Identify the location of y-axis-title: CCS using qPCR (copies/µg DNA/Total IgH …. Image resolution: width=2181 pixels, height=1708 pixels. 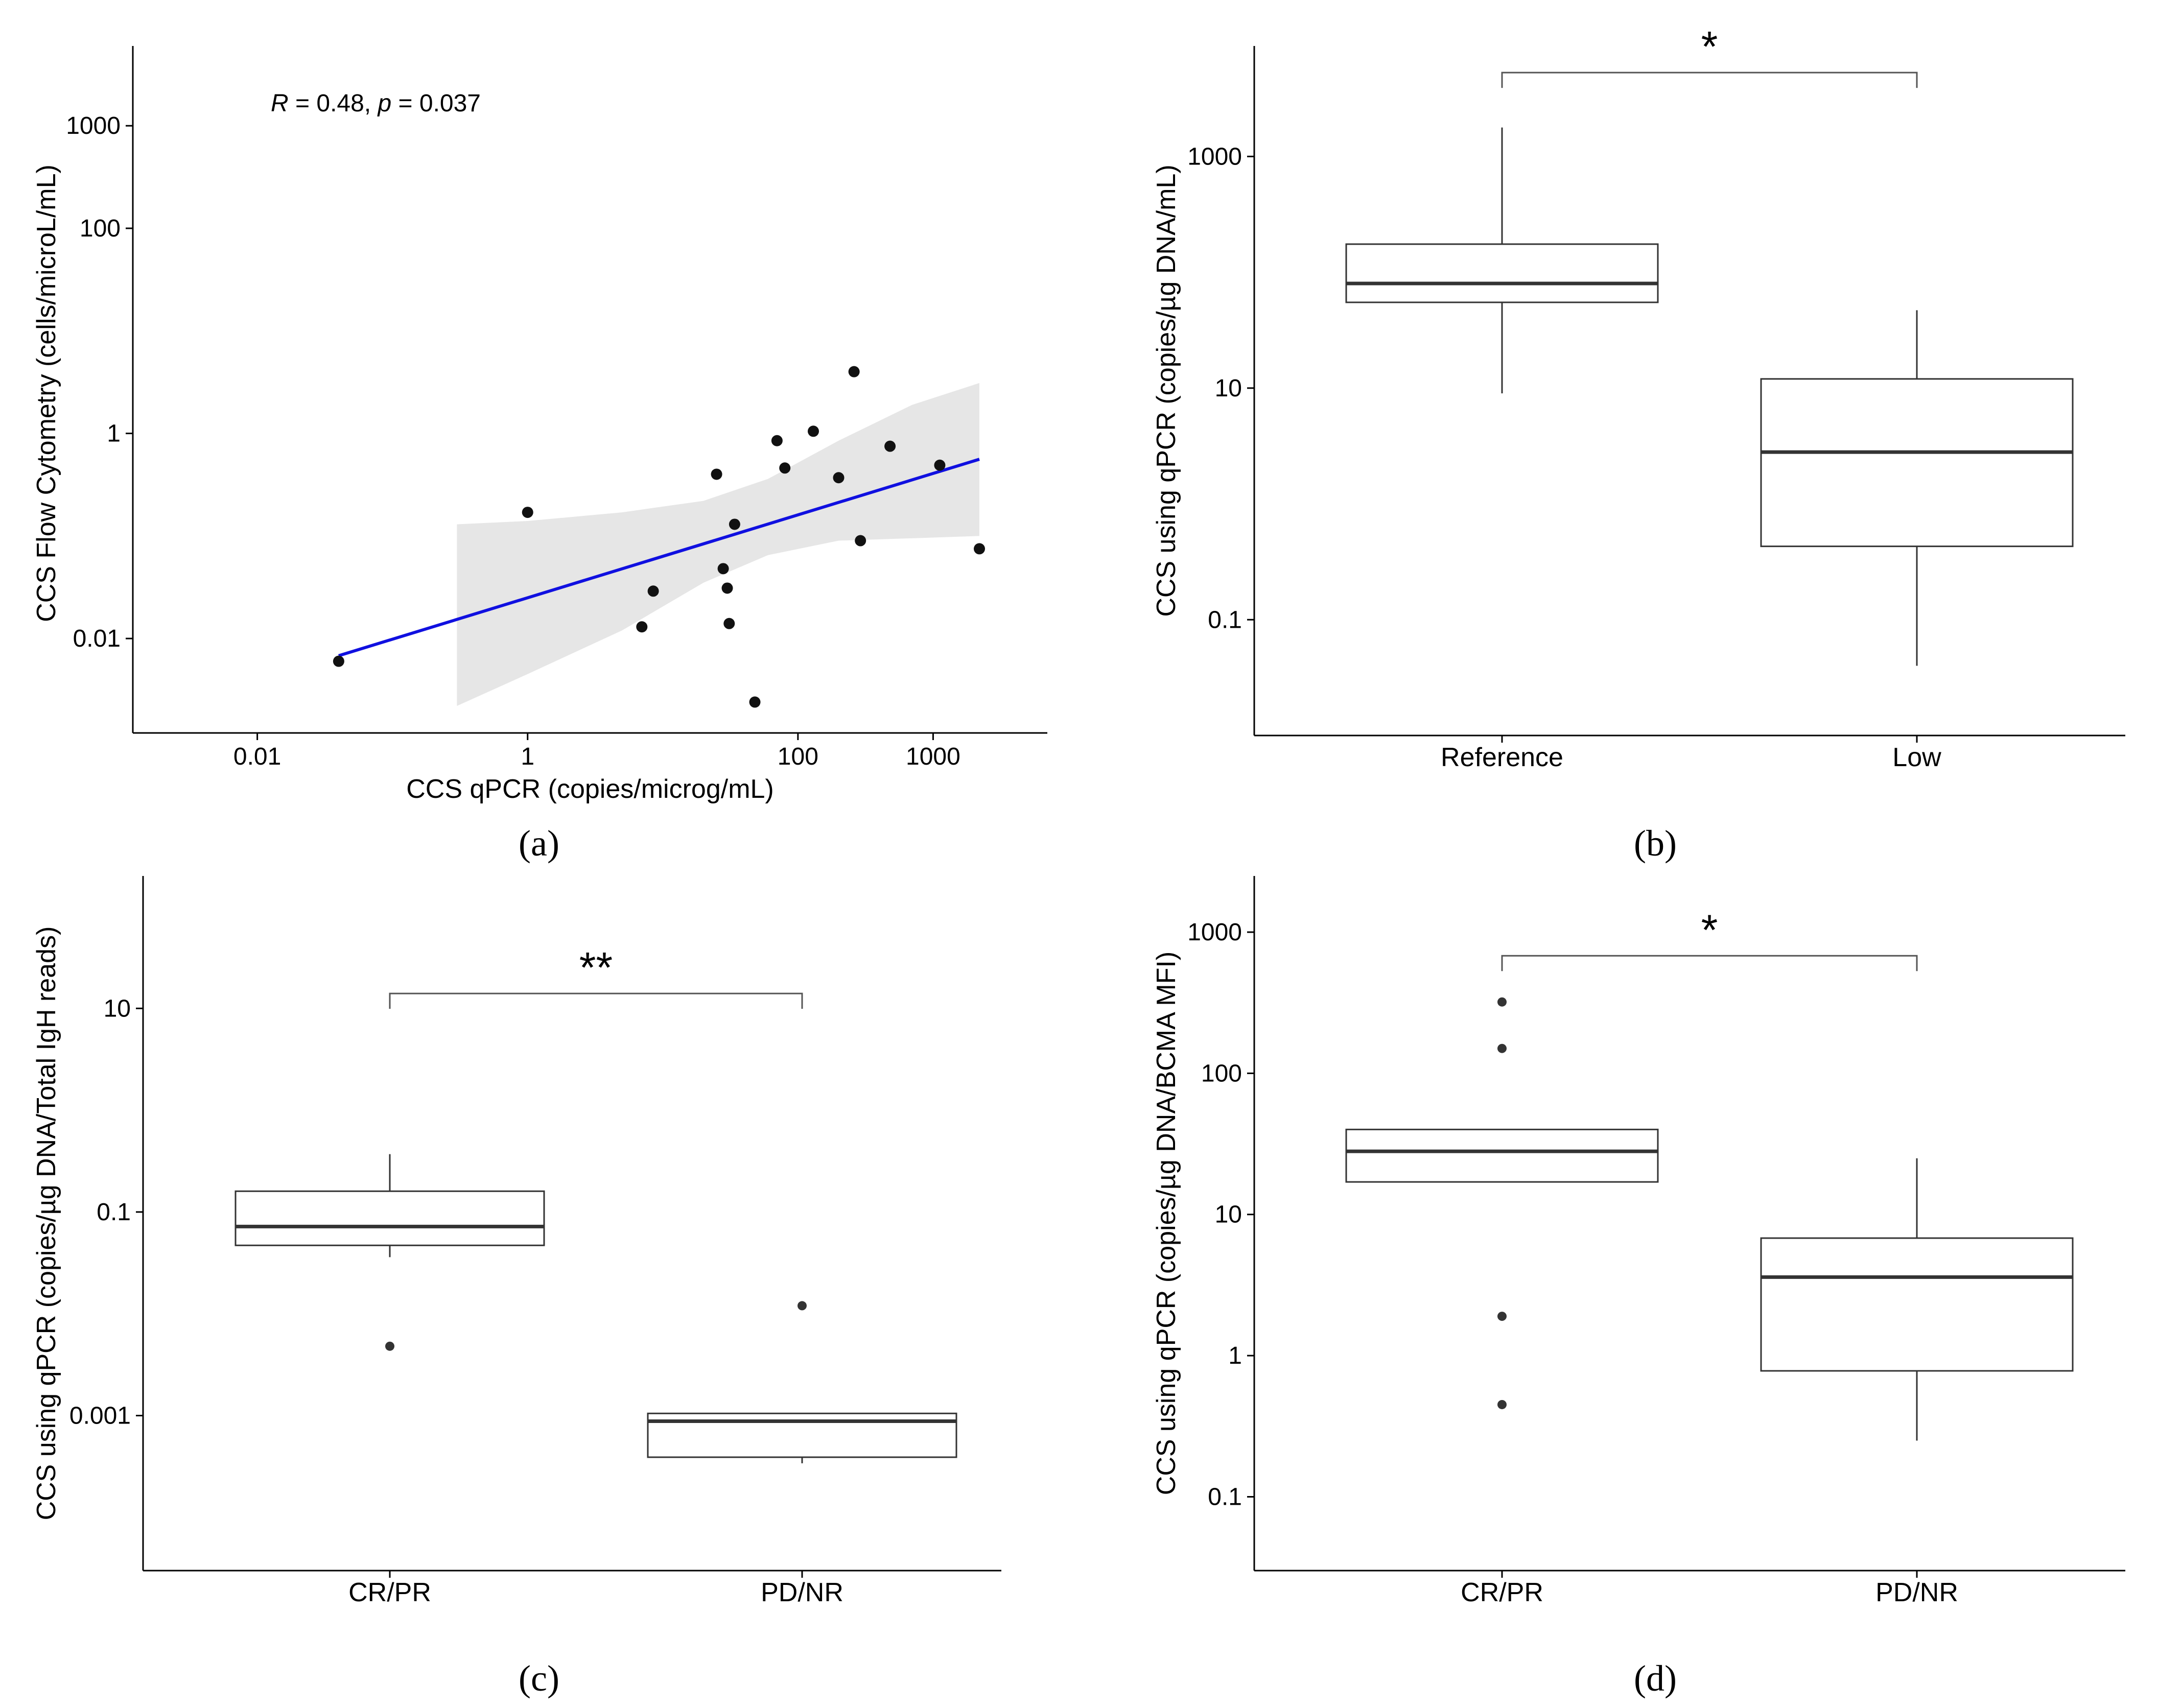
(46, 1224).